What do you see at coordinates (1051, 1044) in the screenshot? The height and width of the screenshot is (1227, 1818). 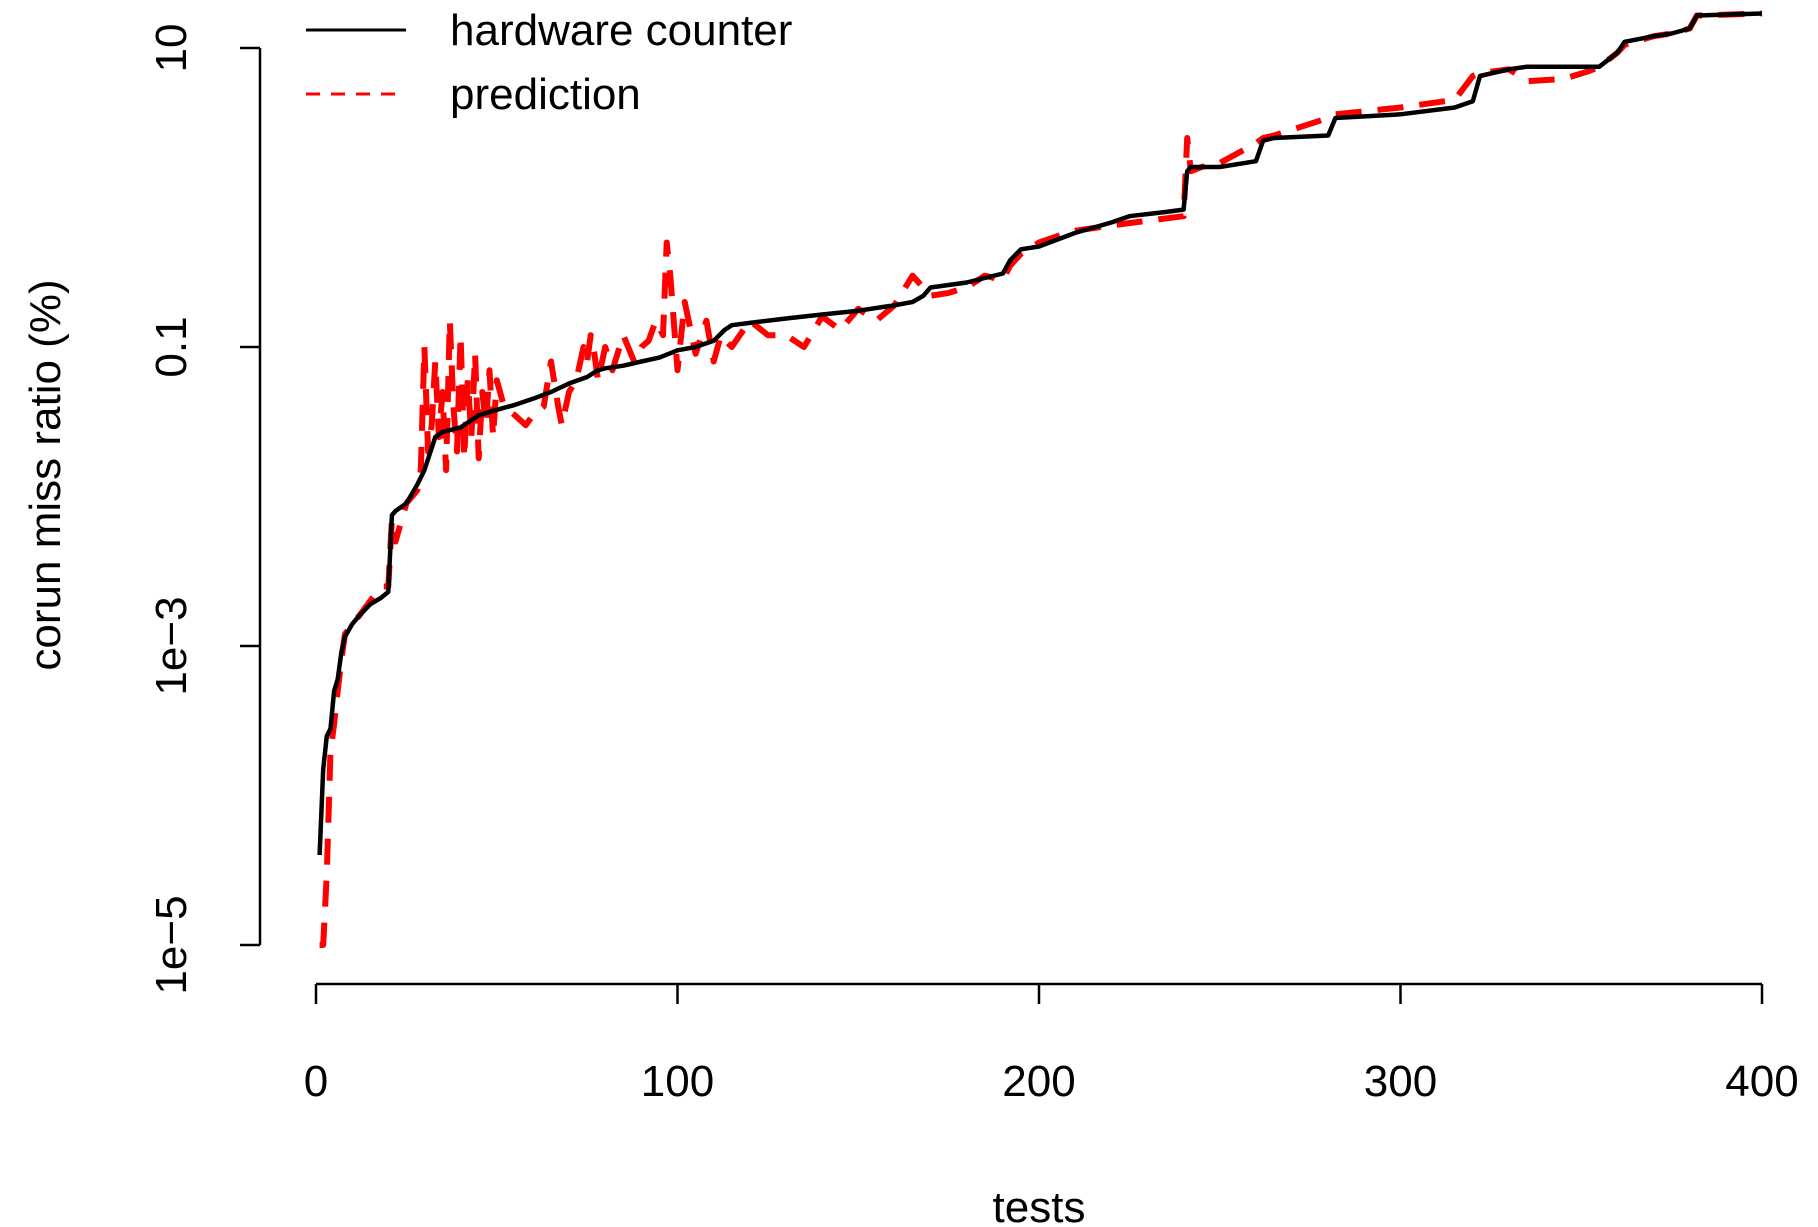 I see `x-axis: 0 100 200 300 400` at bounding box center [1051, 1044].